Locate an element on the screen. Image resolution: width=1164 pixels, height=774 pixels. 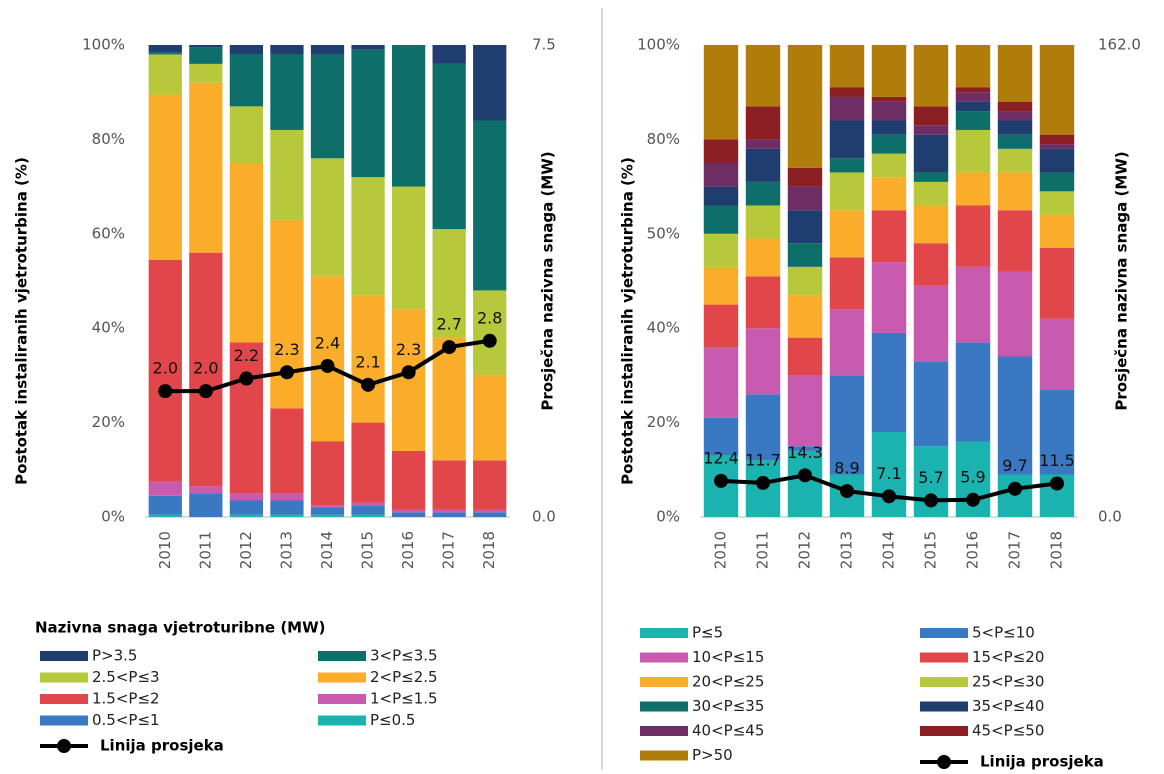
y-tick-label: 40% is located at coordinates (663, 328).